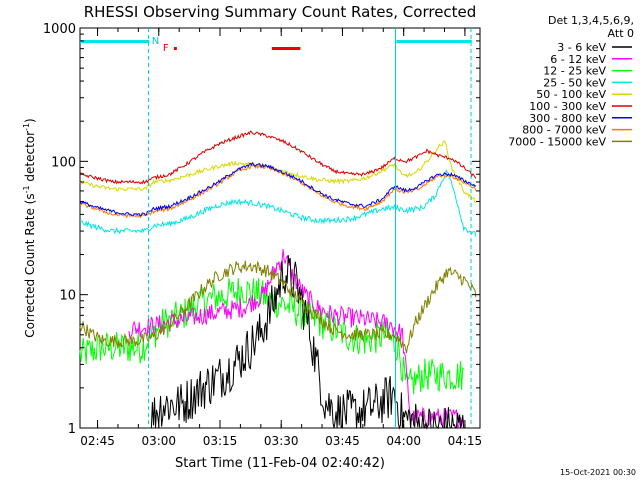 This screenshot has height=480, width=640. I want to click on y-axis-label-mid: detector, so click(30, 158).